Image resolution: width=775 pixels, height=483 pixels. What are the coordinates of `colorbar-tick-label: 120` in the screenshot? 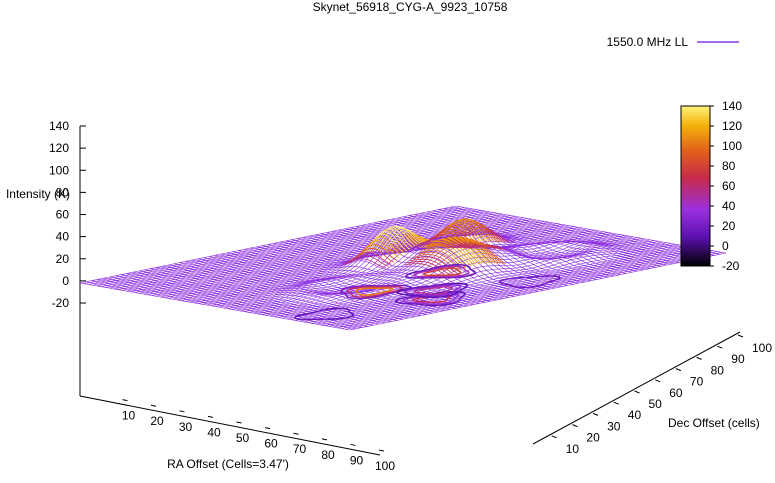 It's located at (732, 126).